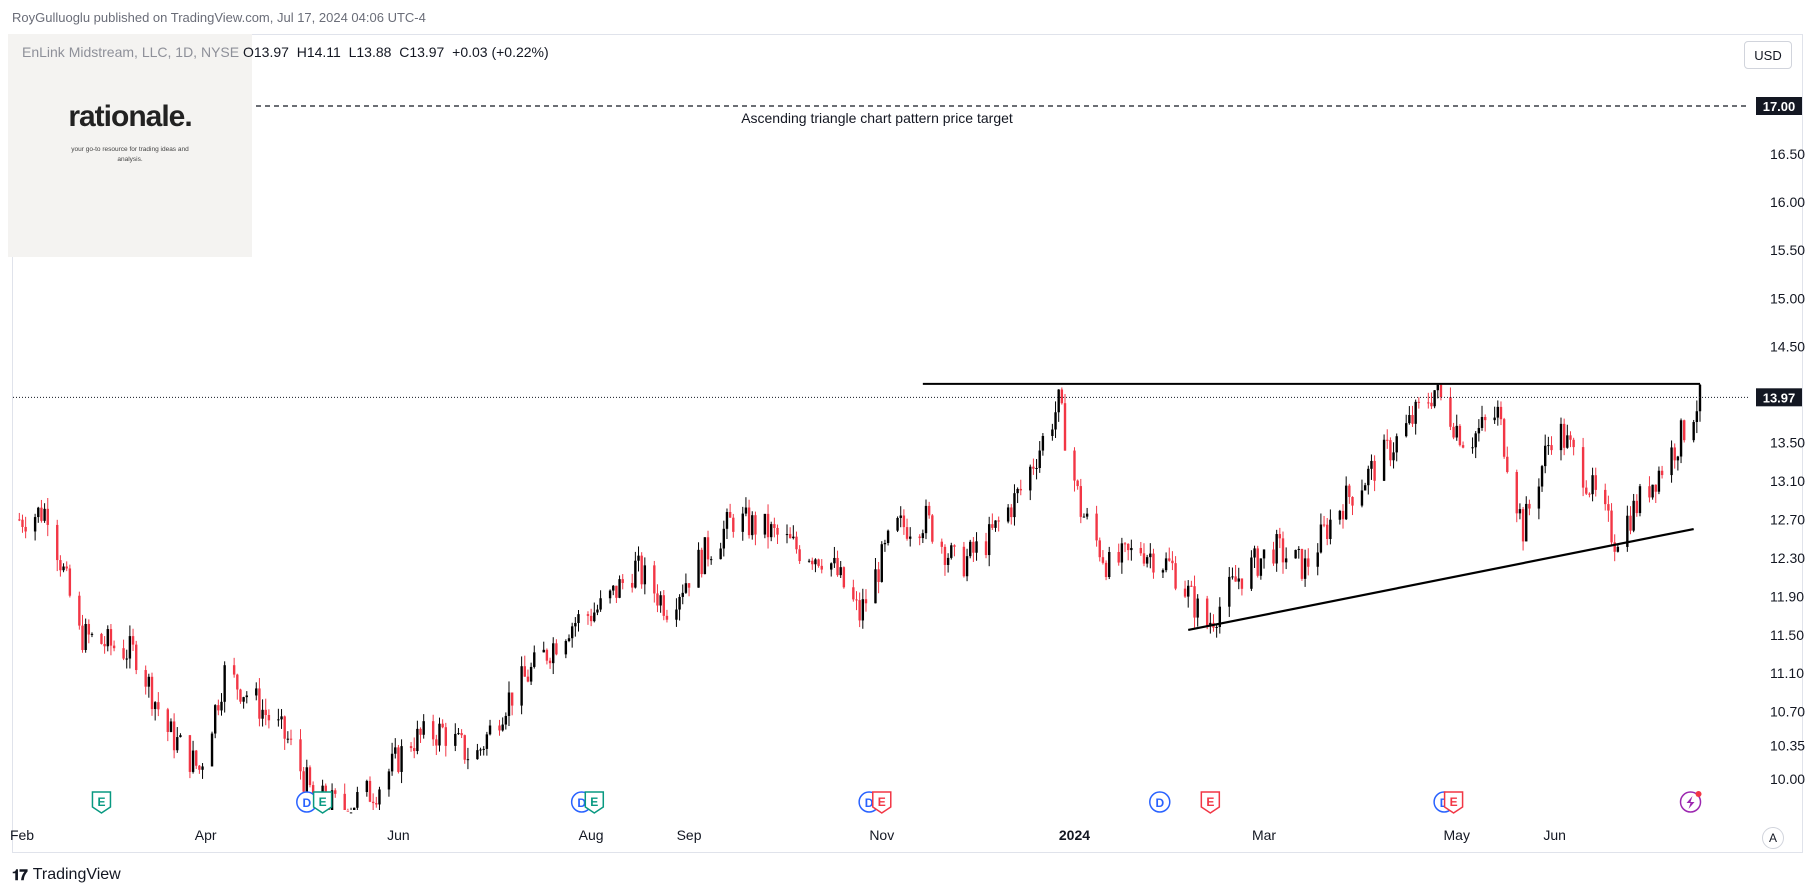 The height and width of the screenshot is (896, 1815). Describe the element at coordinates (1160, 802) in the screenshot. I see `dividend-badge-icon` at that location.